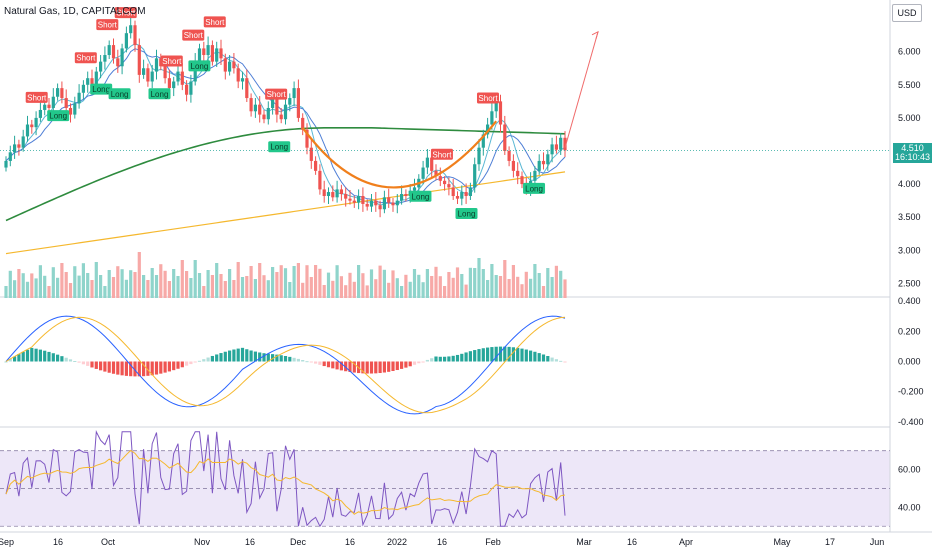 The width and height of the screenshot is (932, 550). Describe the element at coordinates (285, 365) in the screenshot. I see `macd-pane` at that location.